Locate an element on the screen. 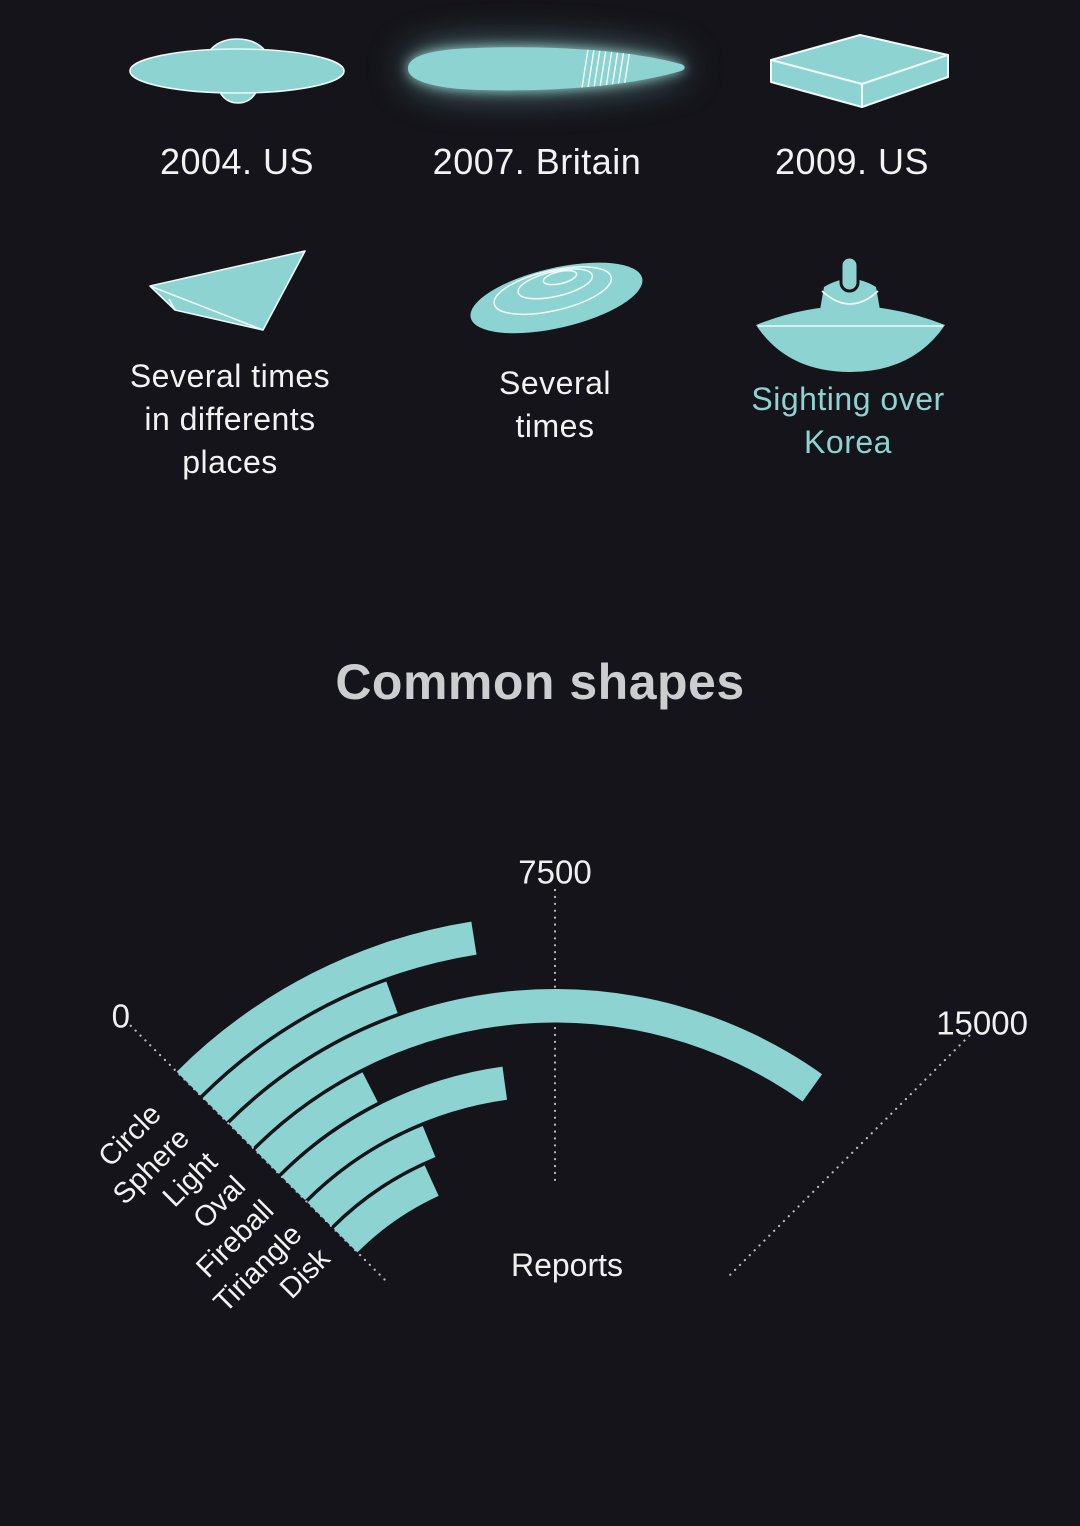 Image resolution: width=1080 pixels, height=1526 pixels. cigar-hatch-lines is located at coordinates (606, 69).